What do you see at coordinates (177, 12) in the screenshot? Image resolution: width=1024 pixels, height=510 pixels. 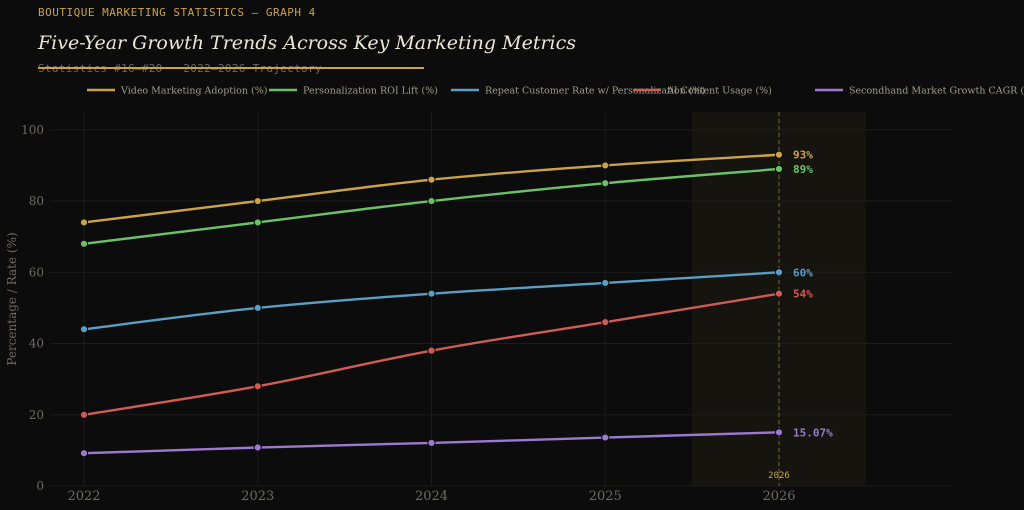 I see `chart-kicker: BOUTIQUE MARKETING STATISTICS — GRAPH 4` at bounding box center [177, 12].